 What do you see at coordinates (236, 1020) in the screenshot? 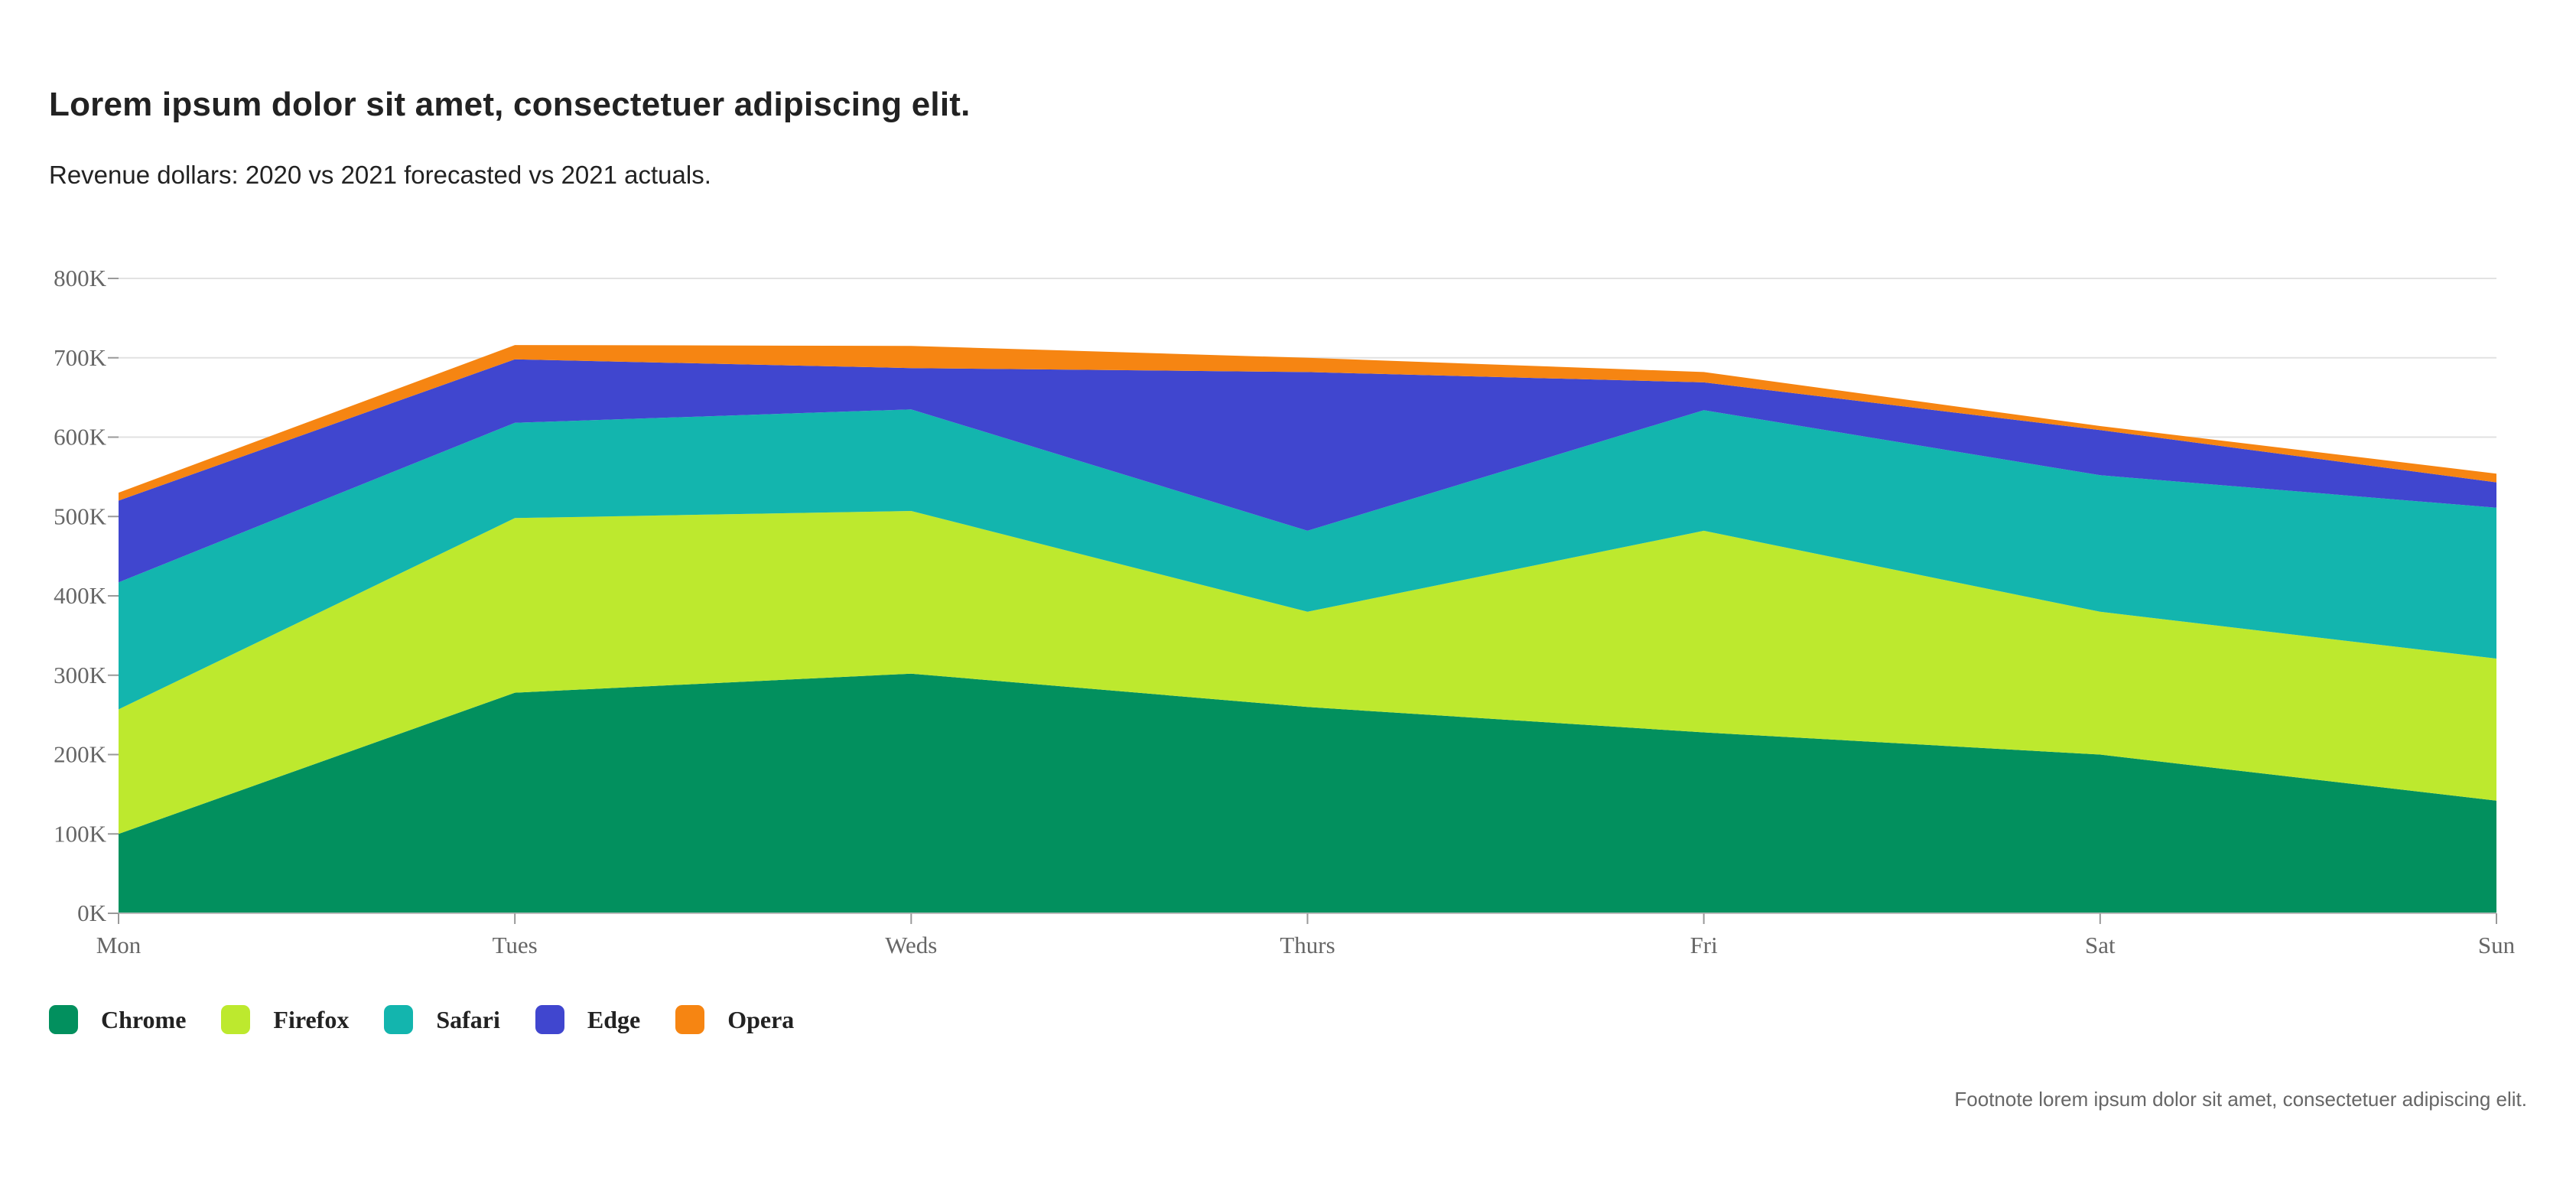
I see `legend-swatch-firefox` at bounding box center [236, 1020].